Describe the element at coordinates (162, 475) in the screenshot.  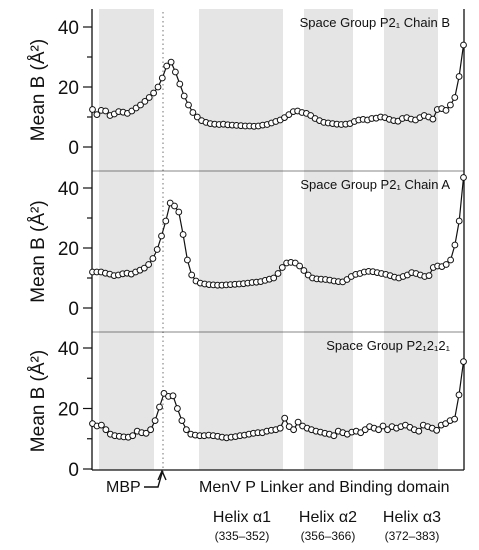
I see `arrow-head-icon` at that location.